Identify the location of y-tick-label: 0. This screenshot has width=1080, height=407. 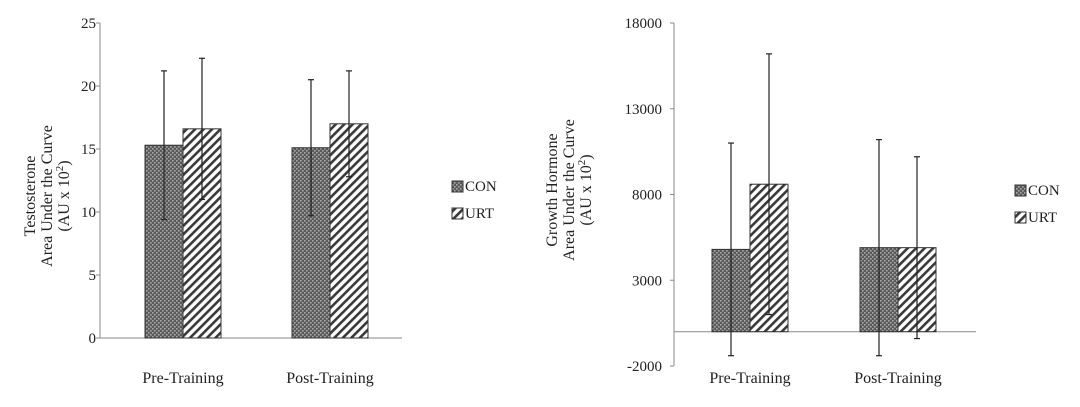
(93, 339).